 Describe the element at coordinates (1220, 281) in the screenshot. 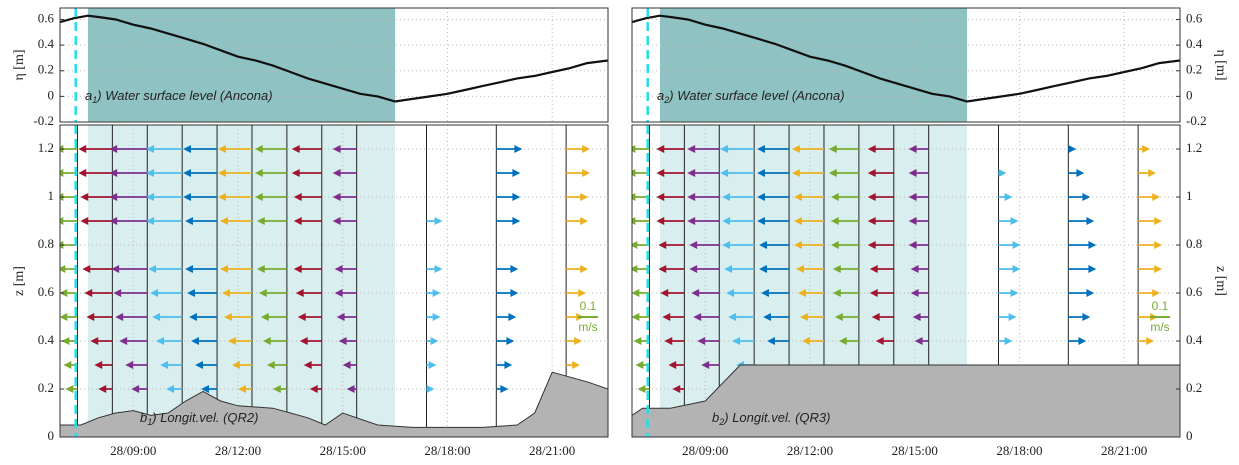

I see `y-axis-label: z [m]` at that location.